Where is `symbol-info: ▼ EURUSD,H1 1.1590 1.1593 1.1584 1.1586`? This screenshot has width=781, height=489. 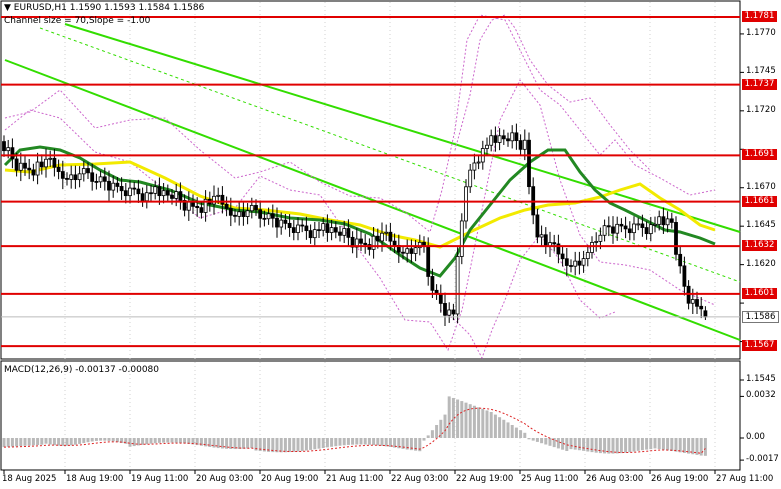 symbol-info: ▼ EURUSD,H1 1.1590 1.1593 1.1584 1.1586 is located at coordinates (104, 8).